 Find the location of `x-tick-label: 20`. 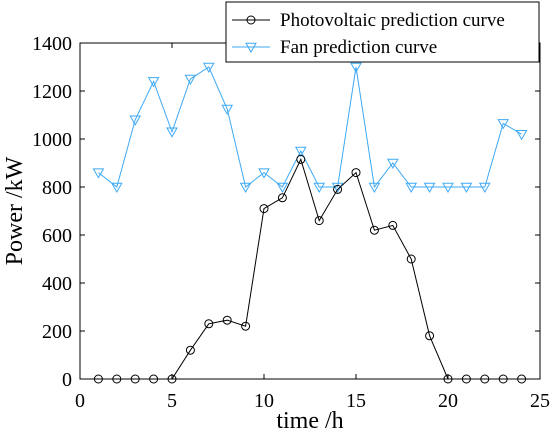

x-tick-label: 20 is located at coordinates (448, 401).